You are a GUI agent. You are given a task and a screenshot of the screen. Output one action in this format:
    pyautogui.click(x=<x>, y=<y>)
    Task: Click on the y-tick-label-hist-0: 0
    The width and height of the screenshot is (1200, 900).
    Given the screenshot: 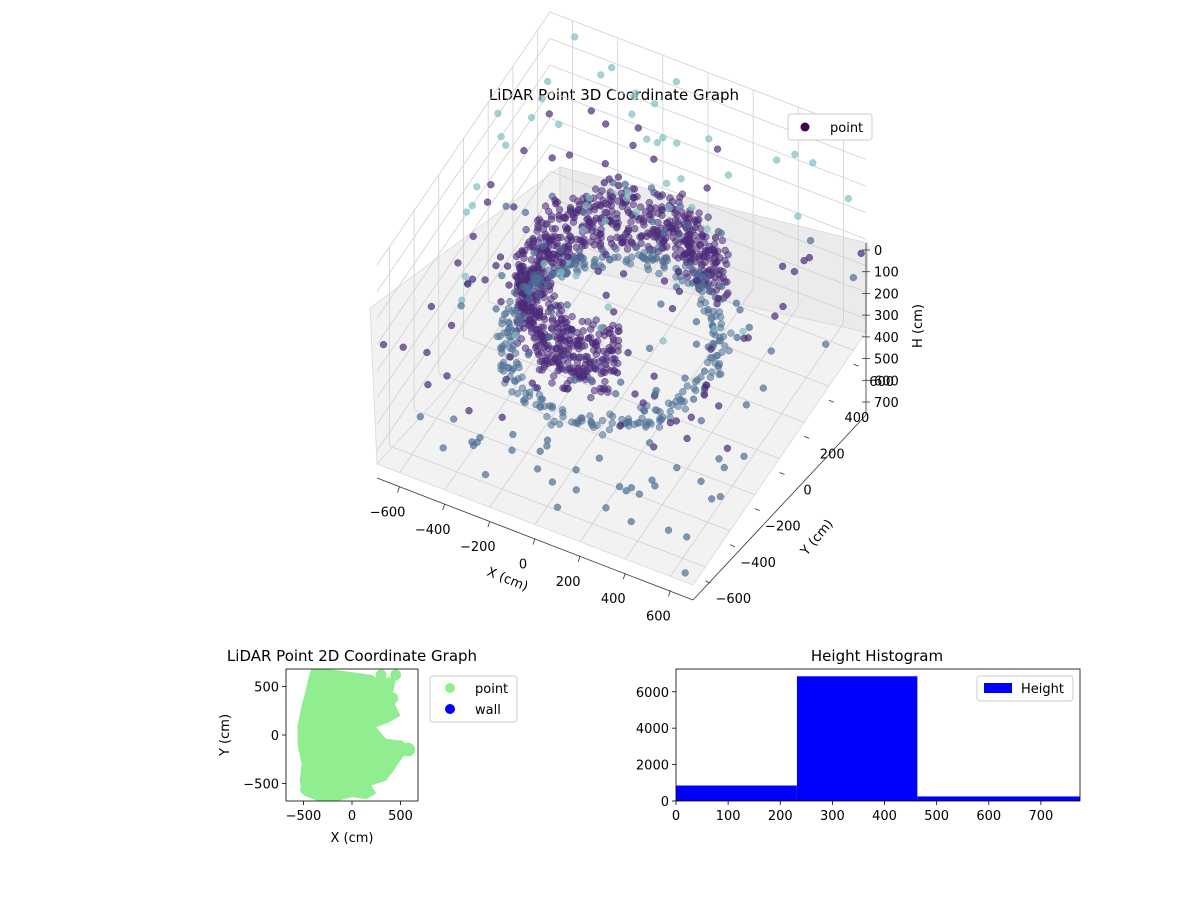 What is the action you would take?
    pyautogui.click(x=665, y=802)
    